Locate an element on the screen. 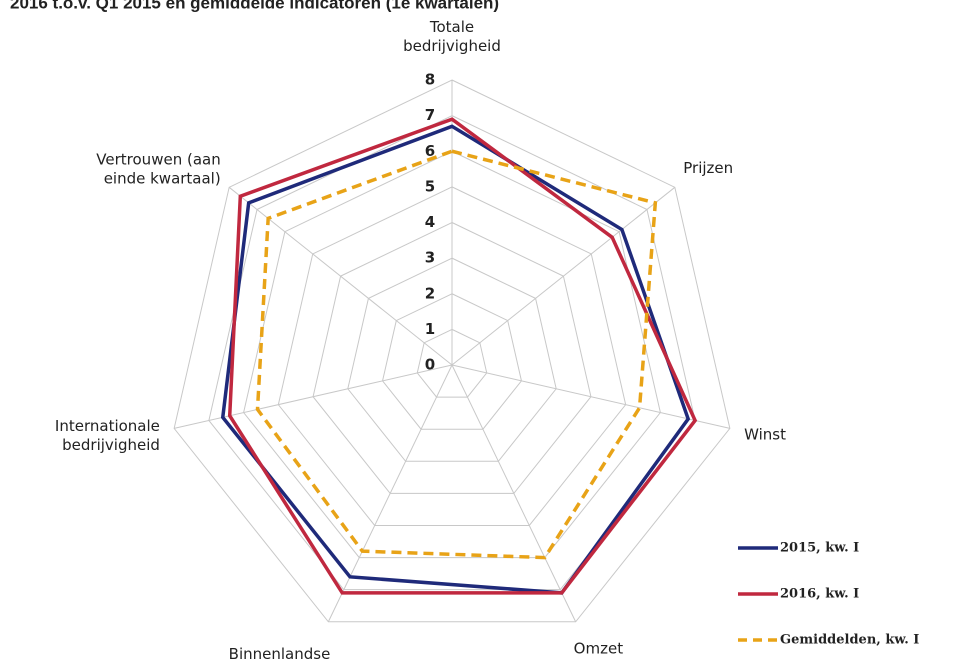 The image size is (976, 661). axis-label: Vertrouwen (aan einde kwartaal) is located at coordinates (158, 168).